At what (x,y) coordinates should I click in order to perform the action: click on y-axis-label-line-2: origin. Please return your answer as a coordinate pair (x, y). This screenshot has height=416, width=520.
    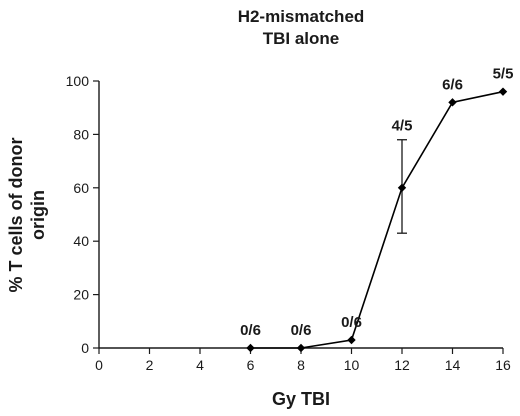
    Looking at the image, I should click on (38, 215).